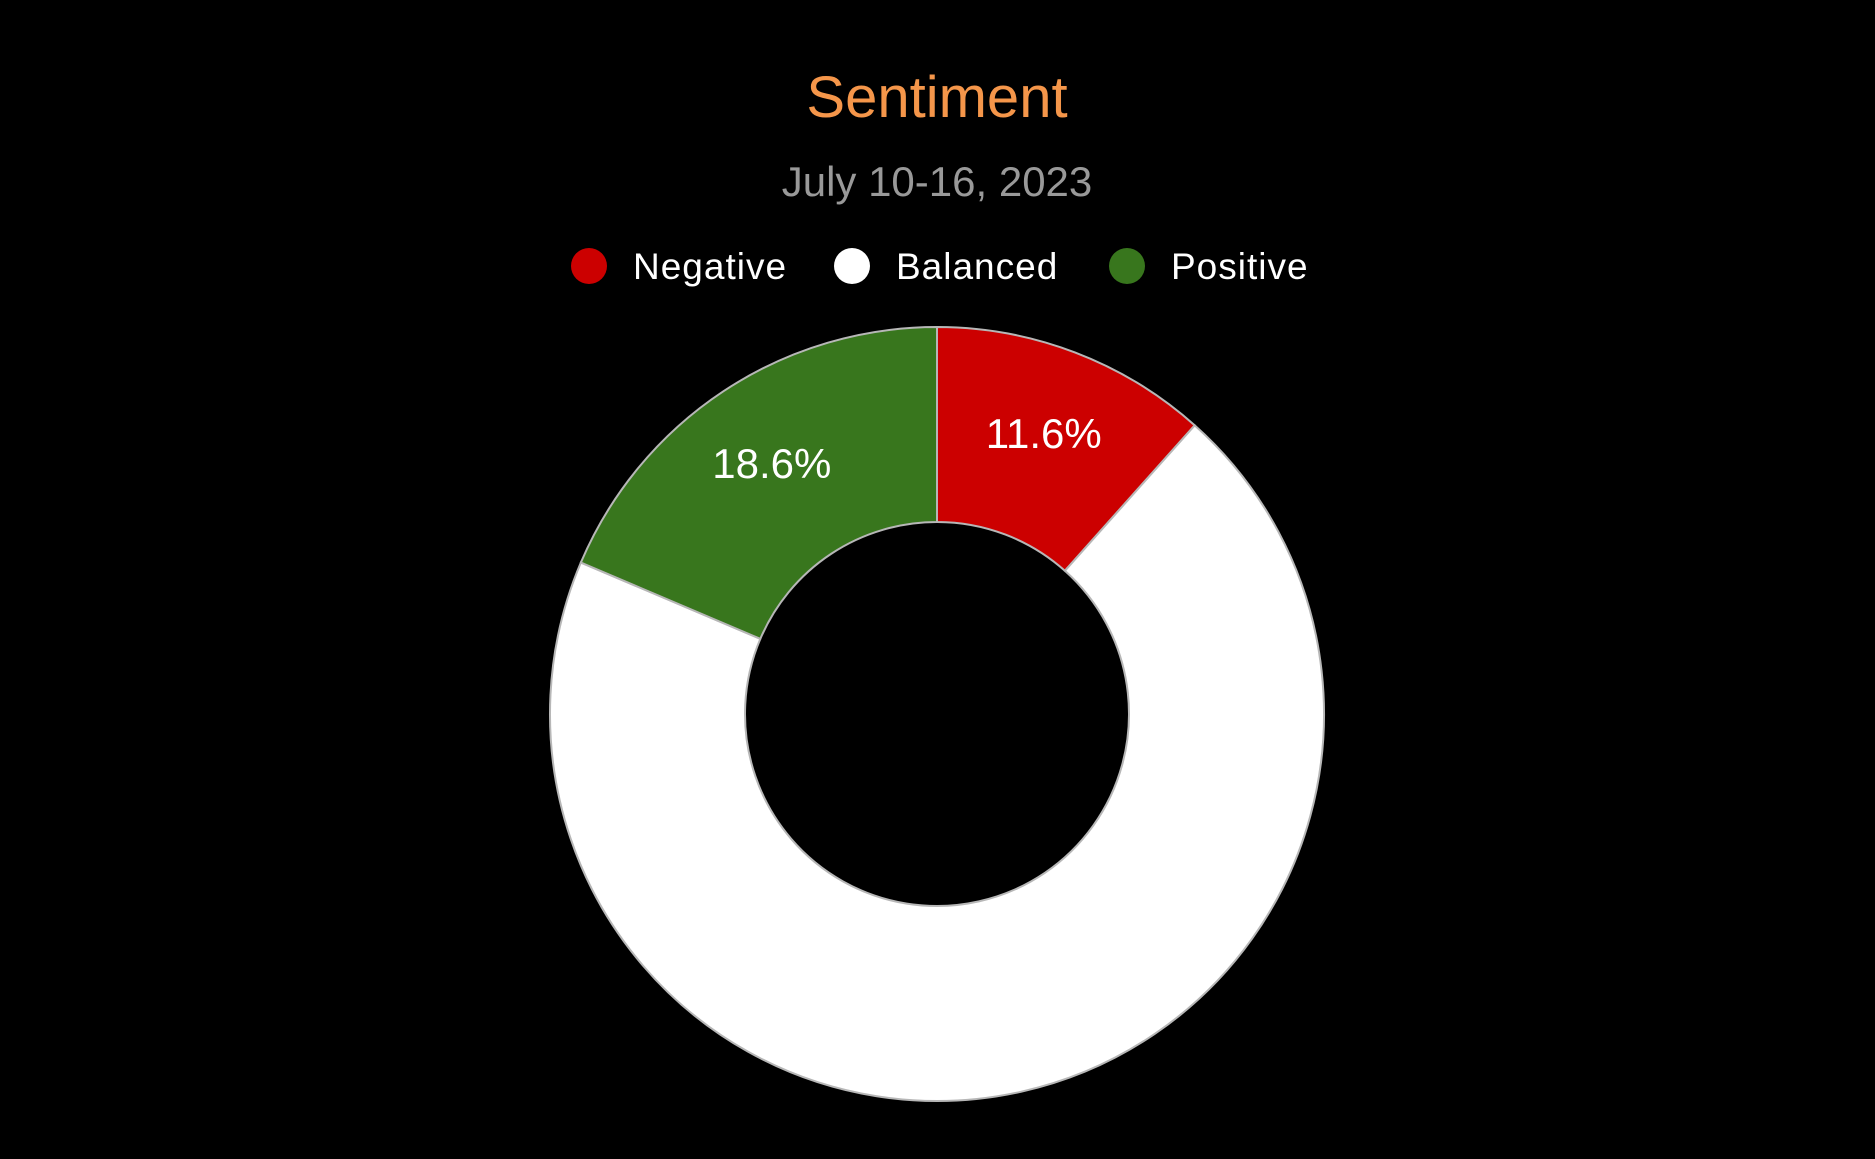 This screenshot has height=1159, width=1875. What do you see at coordinates (936, 97) in the screenshot?
I see `chart-title: Sentiment` at bounding box center [936, 97].